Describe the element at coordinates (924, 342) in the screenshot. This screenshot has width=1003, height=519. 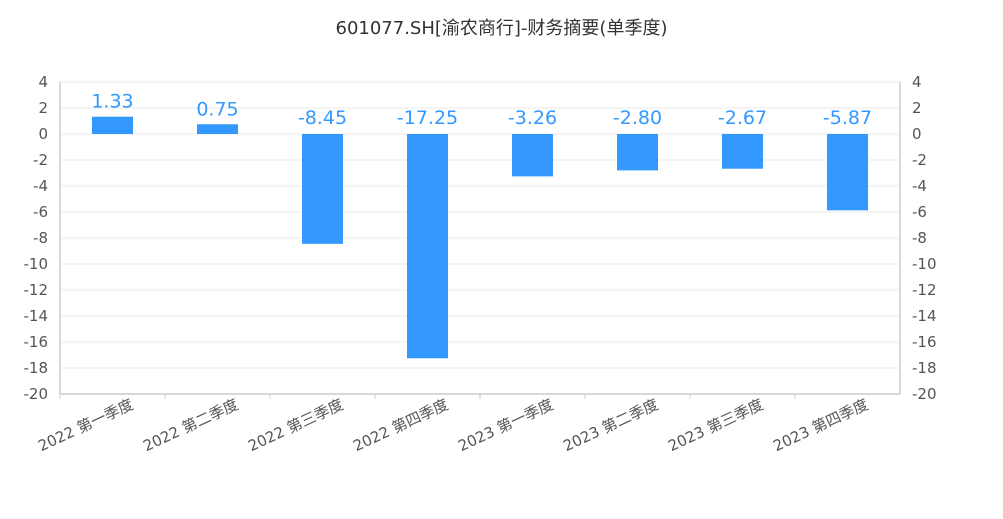
I see `y-tick-label-right: -16` at that location.